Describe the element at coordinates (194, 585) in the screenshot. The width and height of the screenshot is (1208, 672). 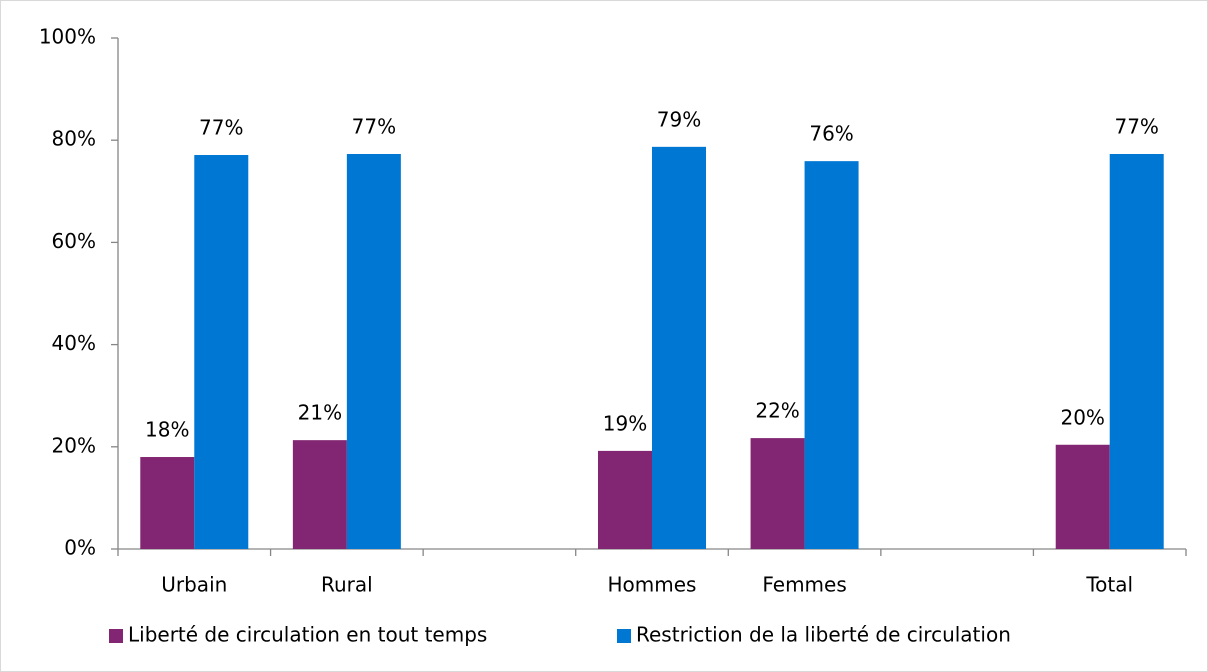
I see `x-tick-label: Urbain` at that location.